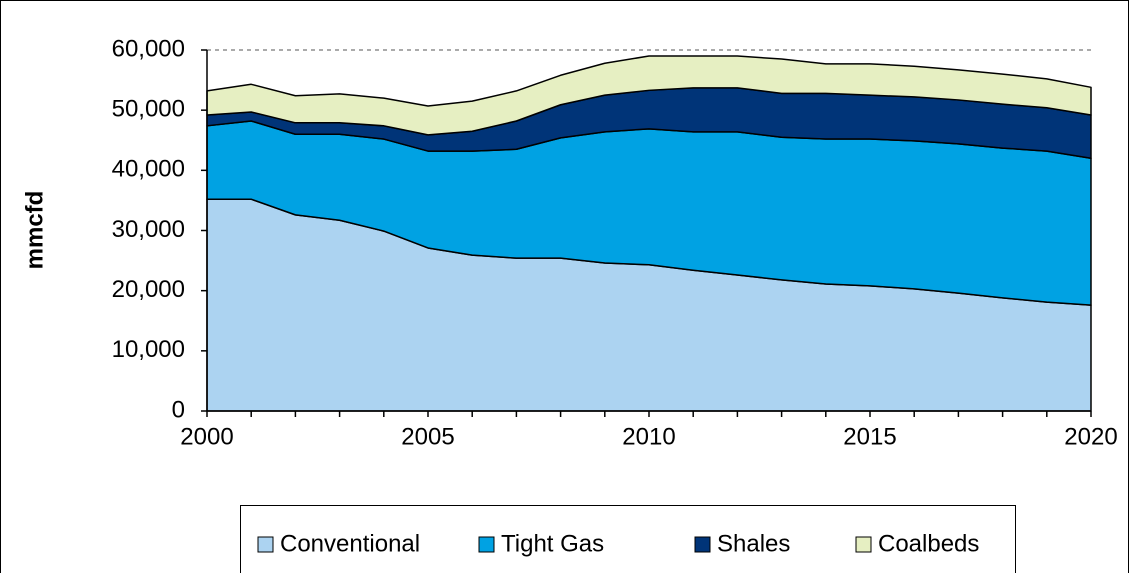  What do you see at coordinates (148, 169) in the screenshot?
I see `y-tick-label: 40,000` at bounding box center [148, 169].